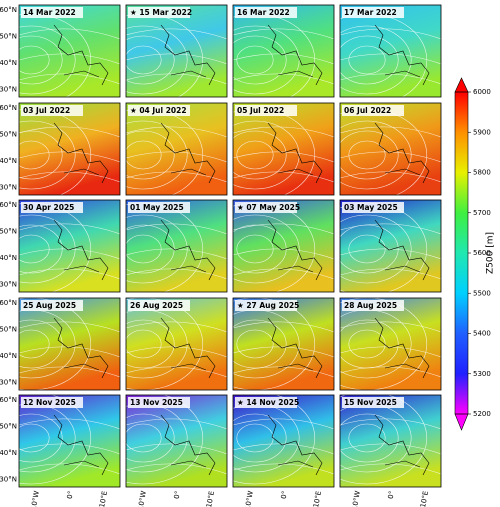  Describe the element at coordinates (482, 293) in the screenshot. I see `colorbar-tick-label: 5500` at that location.